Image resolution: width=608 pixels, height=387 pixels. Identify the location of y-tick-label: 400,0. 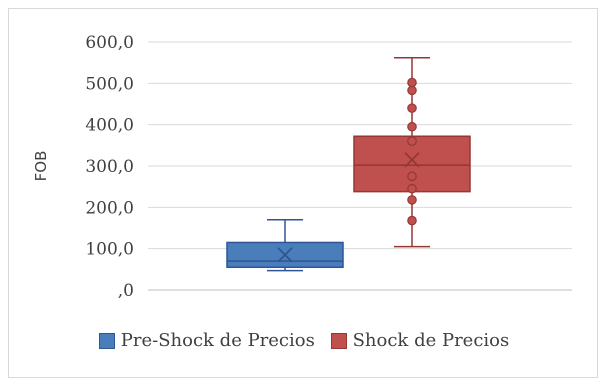
(109, 126).